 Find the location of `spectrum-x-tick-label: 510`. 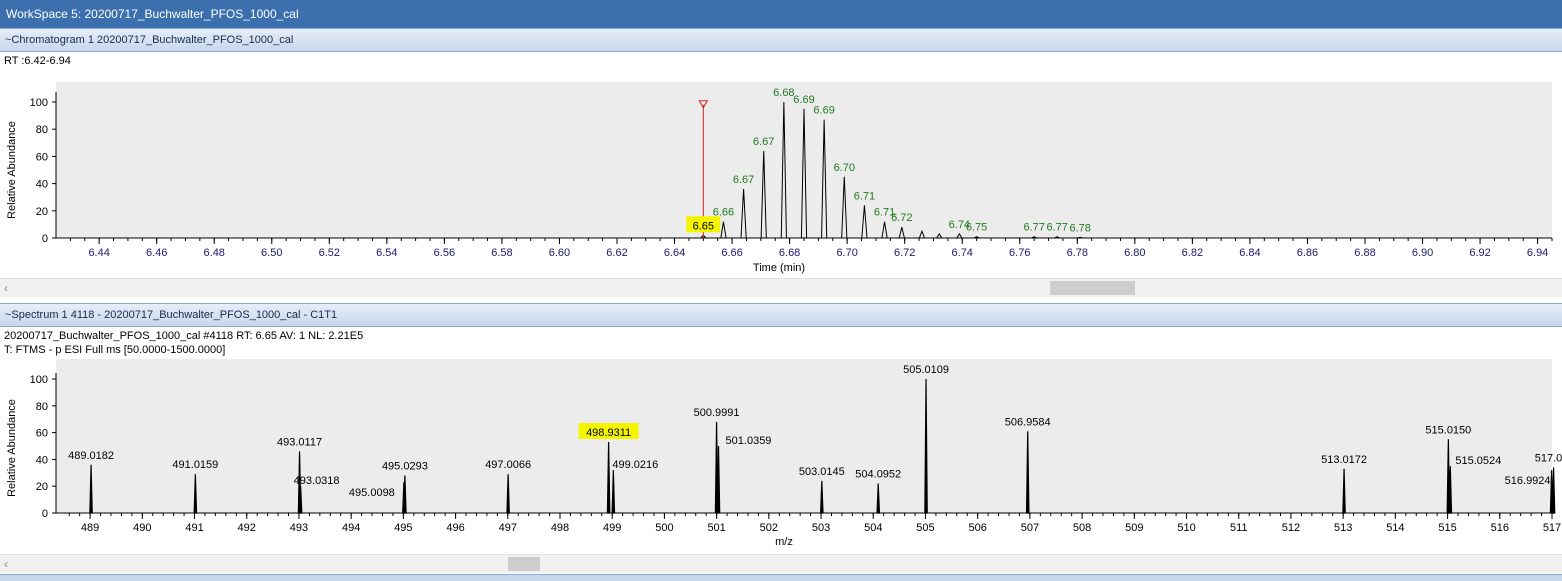

spectrum-x-tick-label: 510 is located at coordinates (1186, 528).